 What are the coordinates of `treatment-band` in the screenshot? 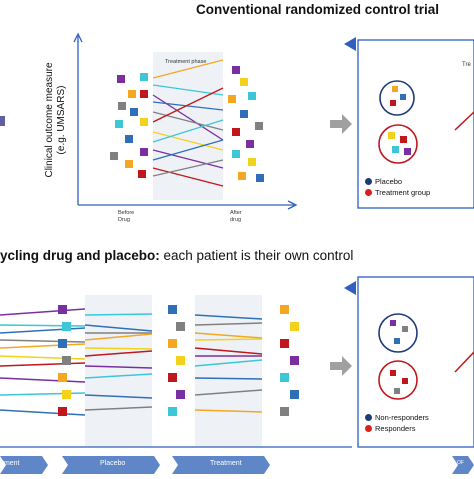 It's located at (228, 371).